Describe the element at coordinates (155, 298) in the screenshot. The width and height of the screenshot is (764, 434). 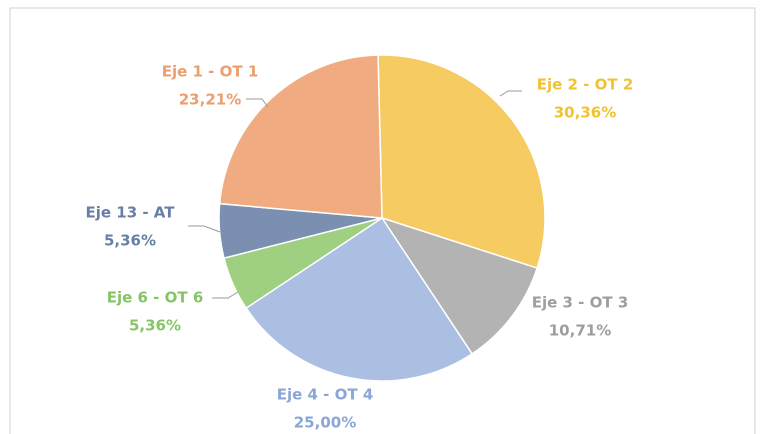
I see `slice-label: Eje 6 - OT 6` at that location.